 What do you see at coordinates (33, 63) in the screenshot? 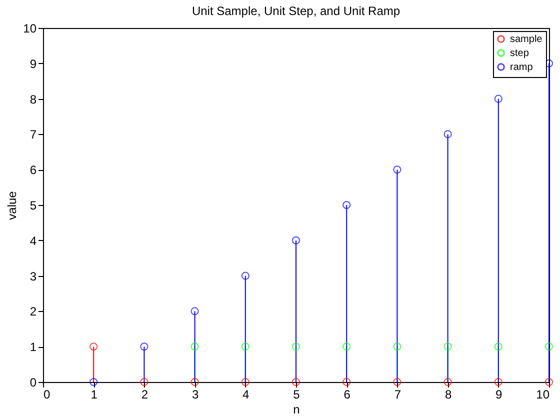
I see `y-tick-label: 9` at bounding box center [33, 63].